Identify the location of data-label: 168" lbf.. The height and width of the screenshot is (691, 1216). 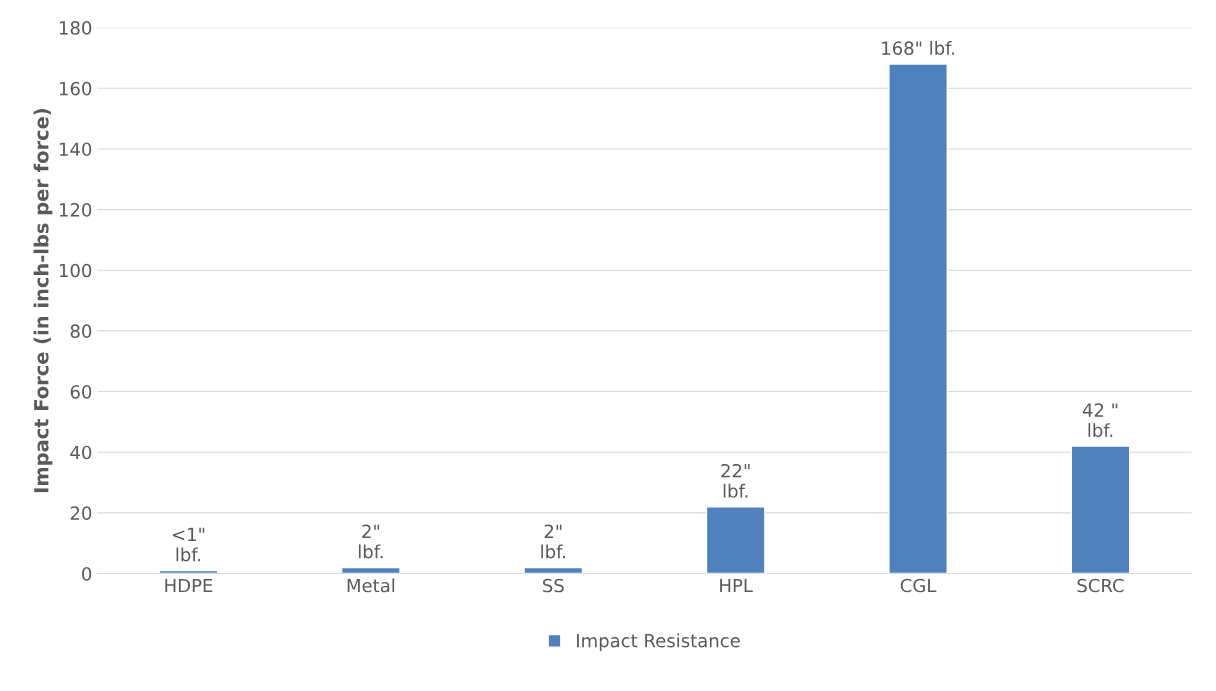
(918, 48).